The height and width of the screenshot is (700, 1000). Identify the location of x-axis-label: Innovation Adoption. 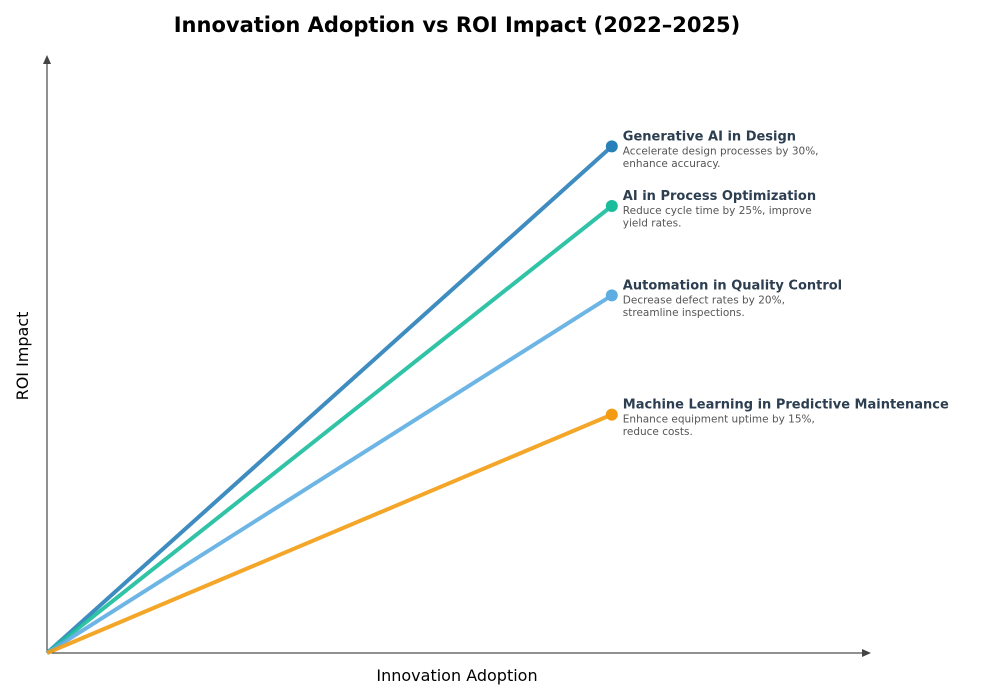
(456, 675).